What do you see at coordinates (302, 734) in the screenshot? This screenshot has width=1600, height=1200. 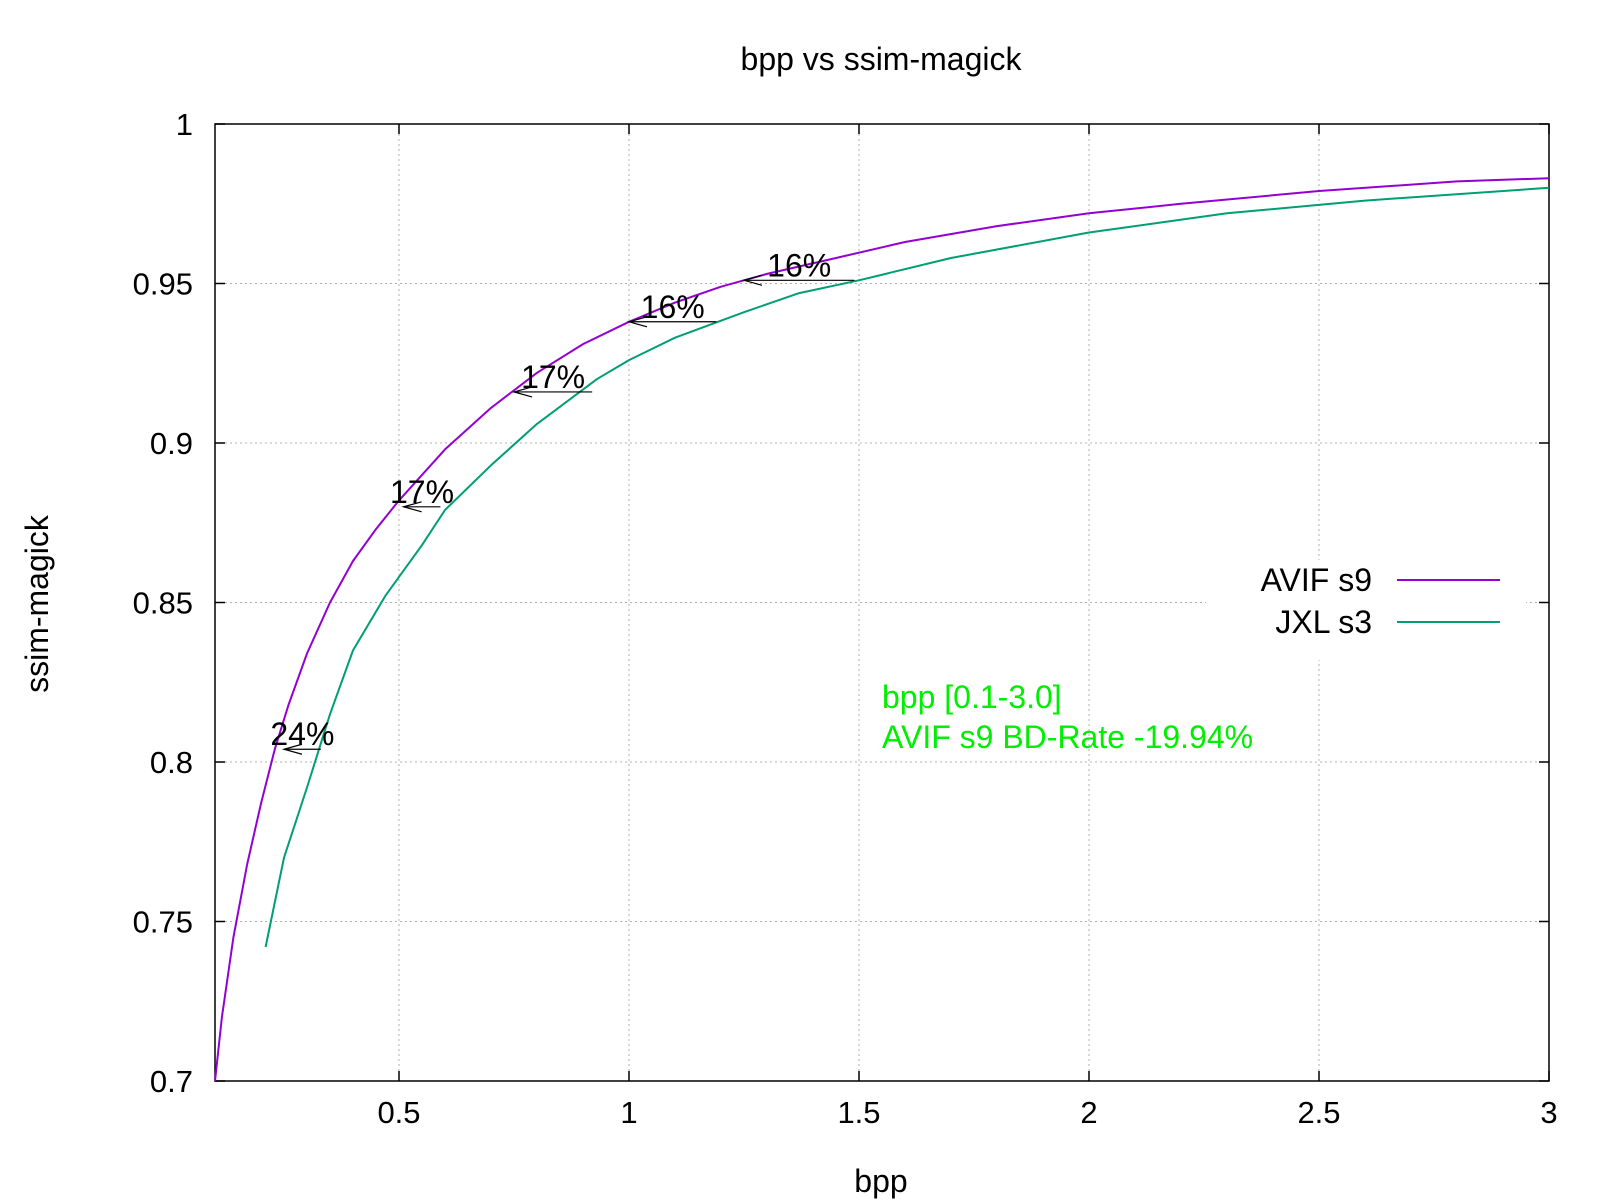 I see `annotation-percent-label: 24%` at bounding box center [302, 734].